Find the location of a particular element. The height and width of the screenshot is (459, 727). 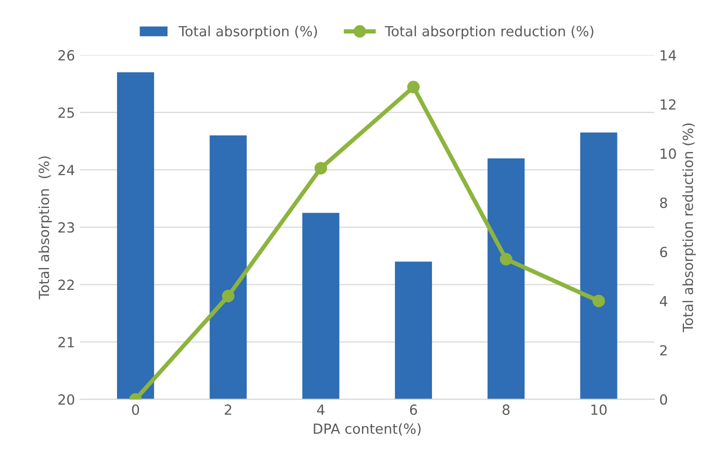

y2-tick-label: 8 is located at coordinates (664, 203).